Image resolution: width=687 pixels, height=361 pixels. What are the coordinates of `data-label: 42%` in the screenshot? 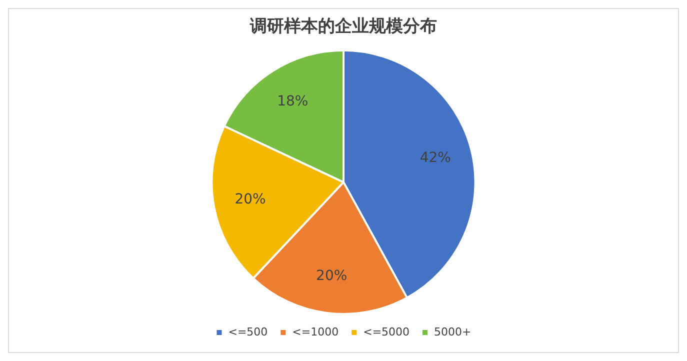 It's located at (435, 158).